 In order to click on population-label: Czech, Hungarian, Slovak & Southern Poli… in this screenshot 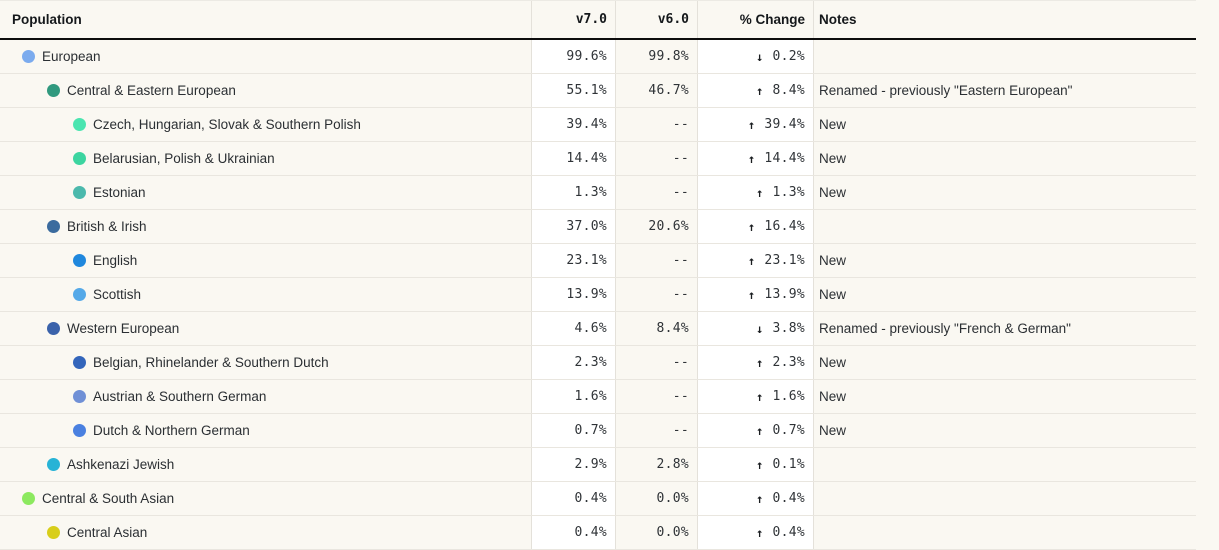, I will do `click(227, 124)`.